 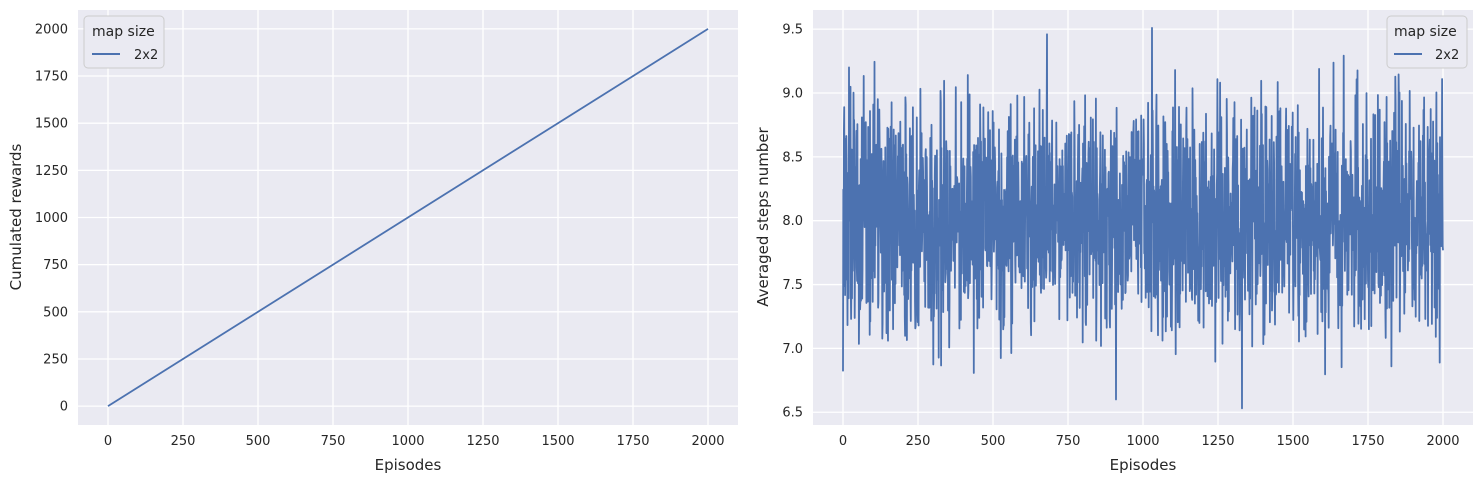 I want to click on y-tick-label: 2000, so click(x=51, y=29).